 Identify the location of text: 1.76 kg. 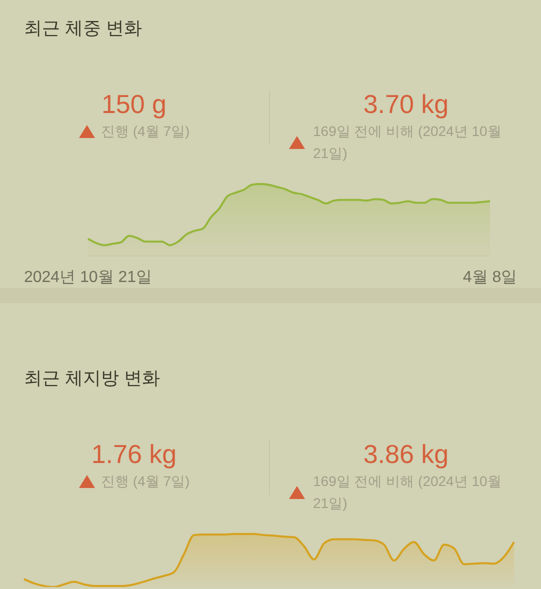
(134, 454).